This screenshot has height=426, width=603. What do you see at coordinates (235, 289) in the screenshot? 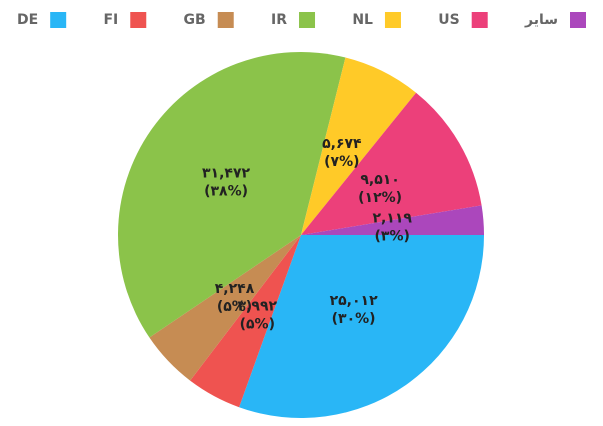
I see `value-label: ۴,۲۴۸` at bounding box center [235, 289].